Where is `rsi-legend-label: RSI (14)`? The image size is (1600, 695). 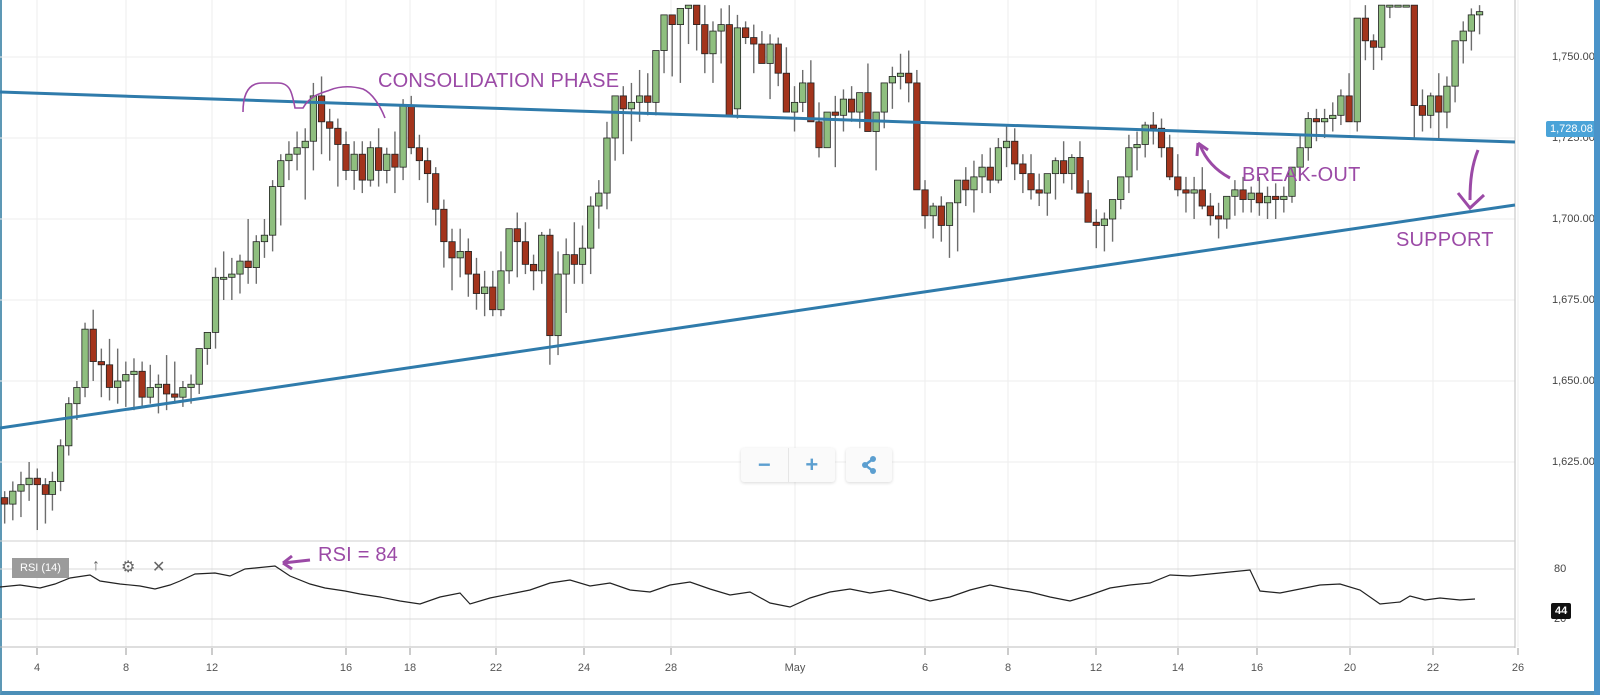
rsi-legend-label: RSI (14) is located at coordinates (40, 568).